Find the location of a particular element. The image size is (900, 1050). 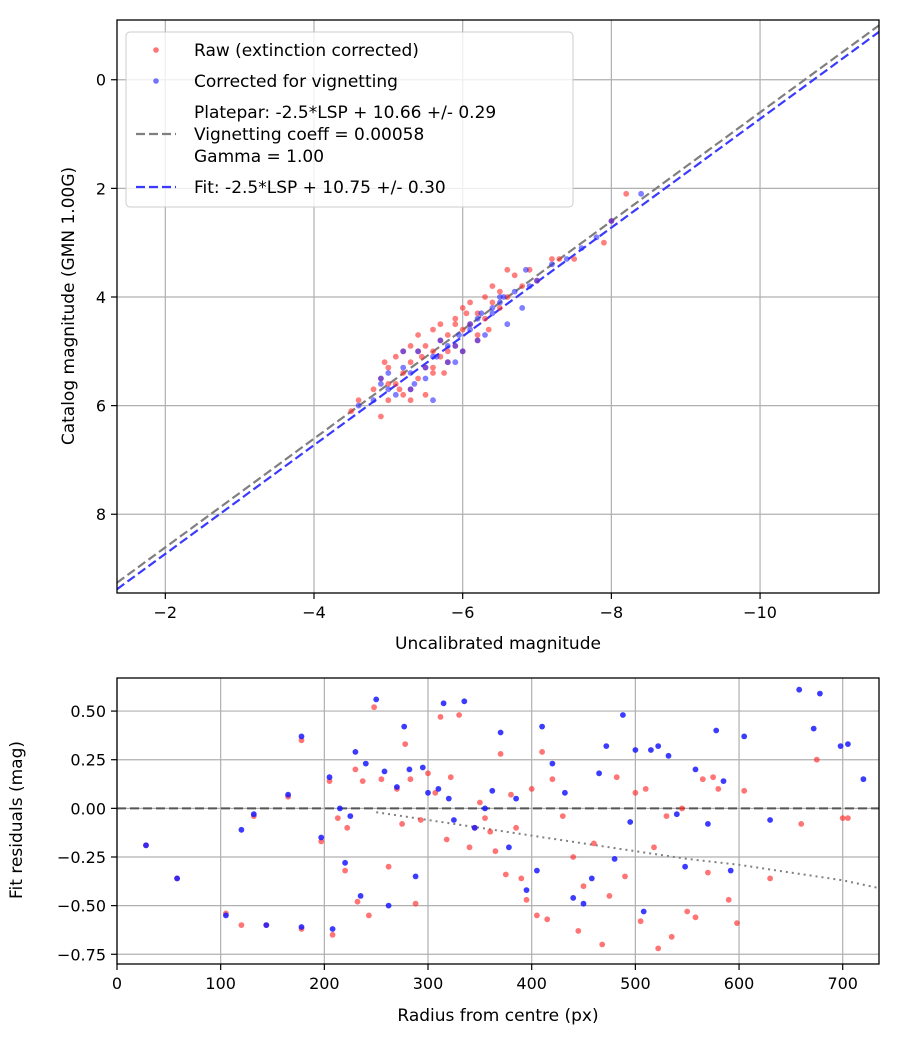

x-tick-label: 400 is located at coordinates (531, 983).